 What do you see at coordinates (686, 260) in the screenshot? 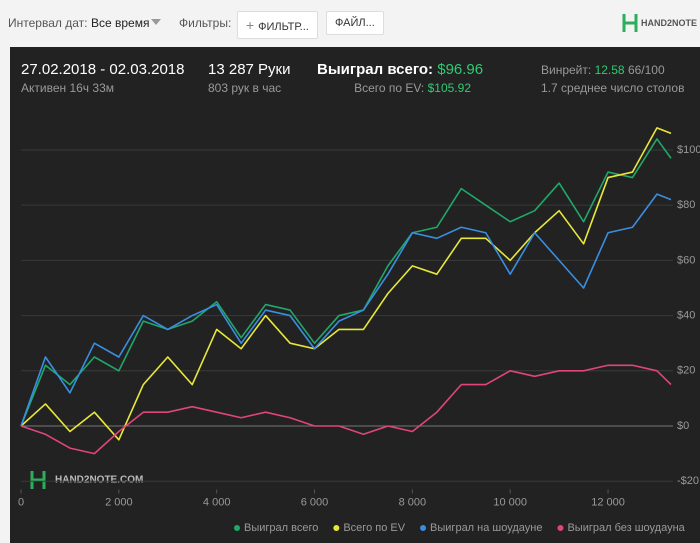
I see `y-tick-label: $60` at bounding box center [686, 260].